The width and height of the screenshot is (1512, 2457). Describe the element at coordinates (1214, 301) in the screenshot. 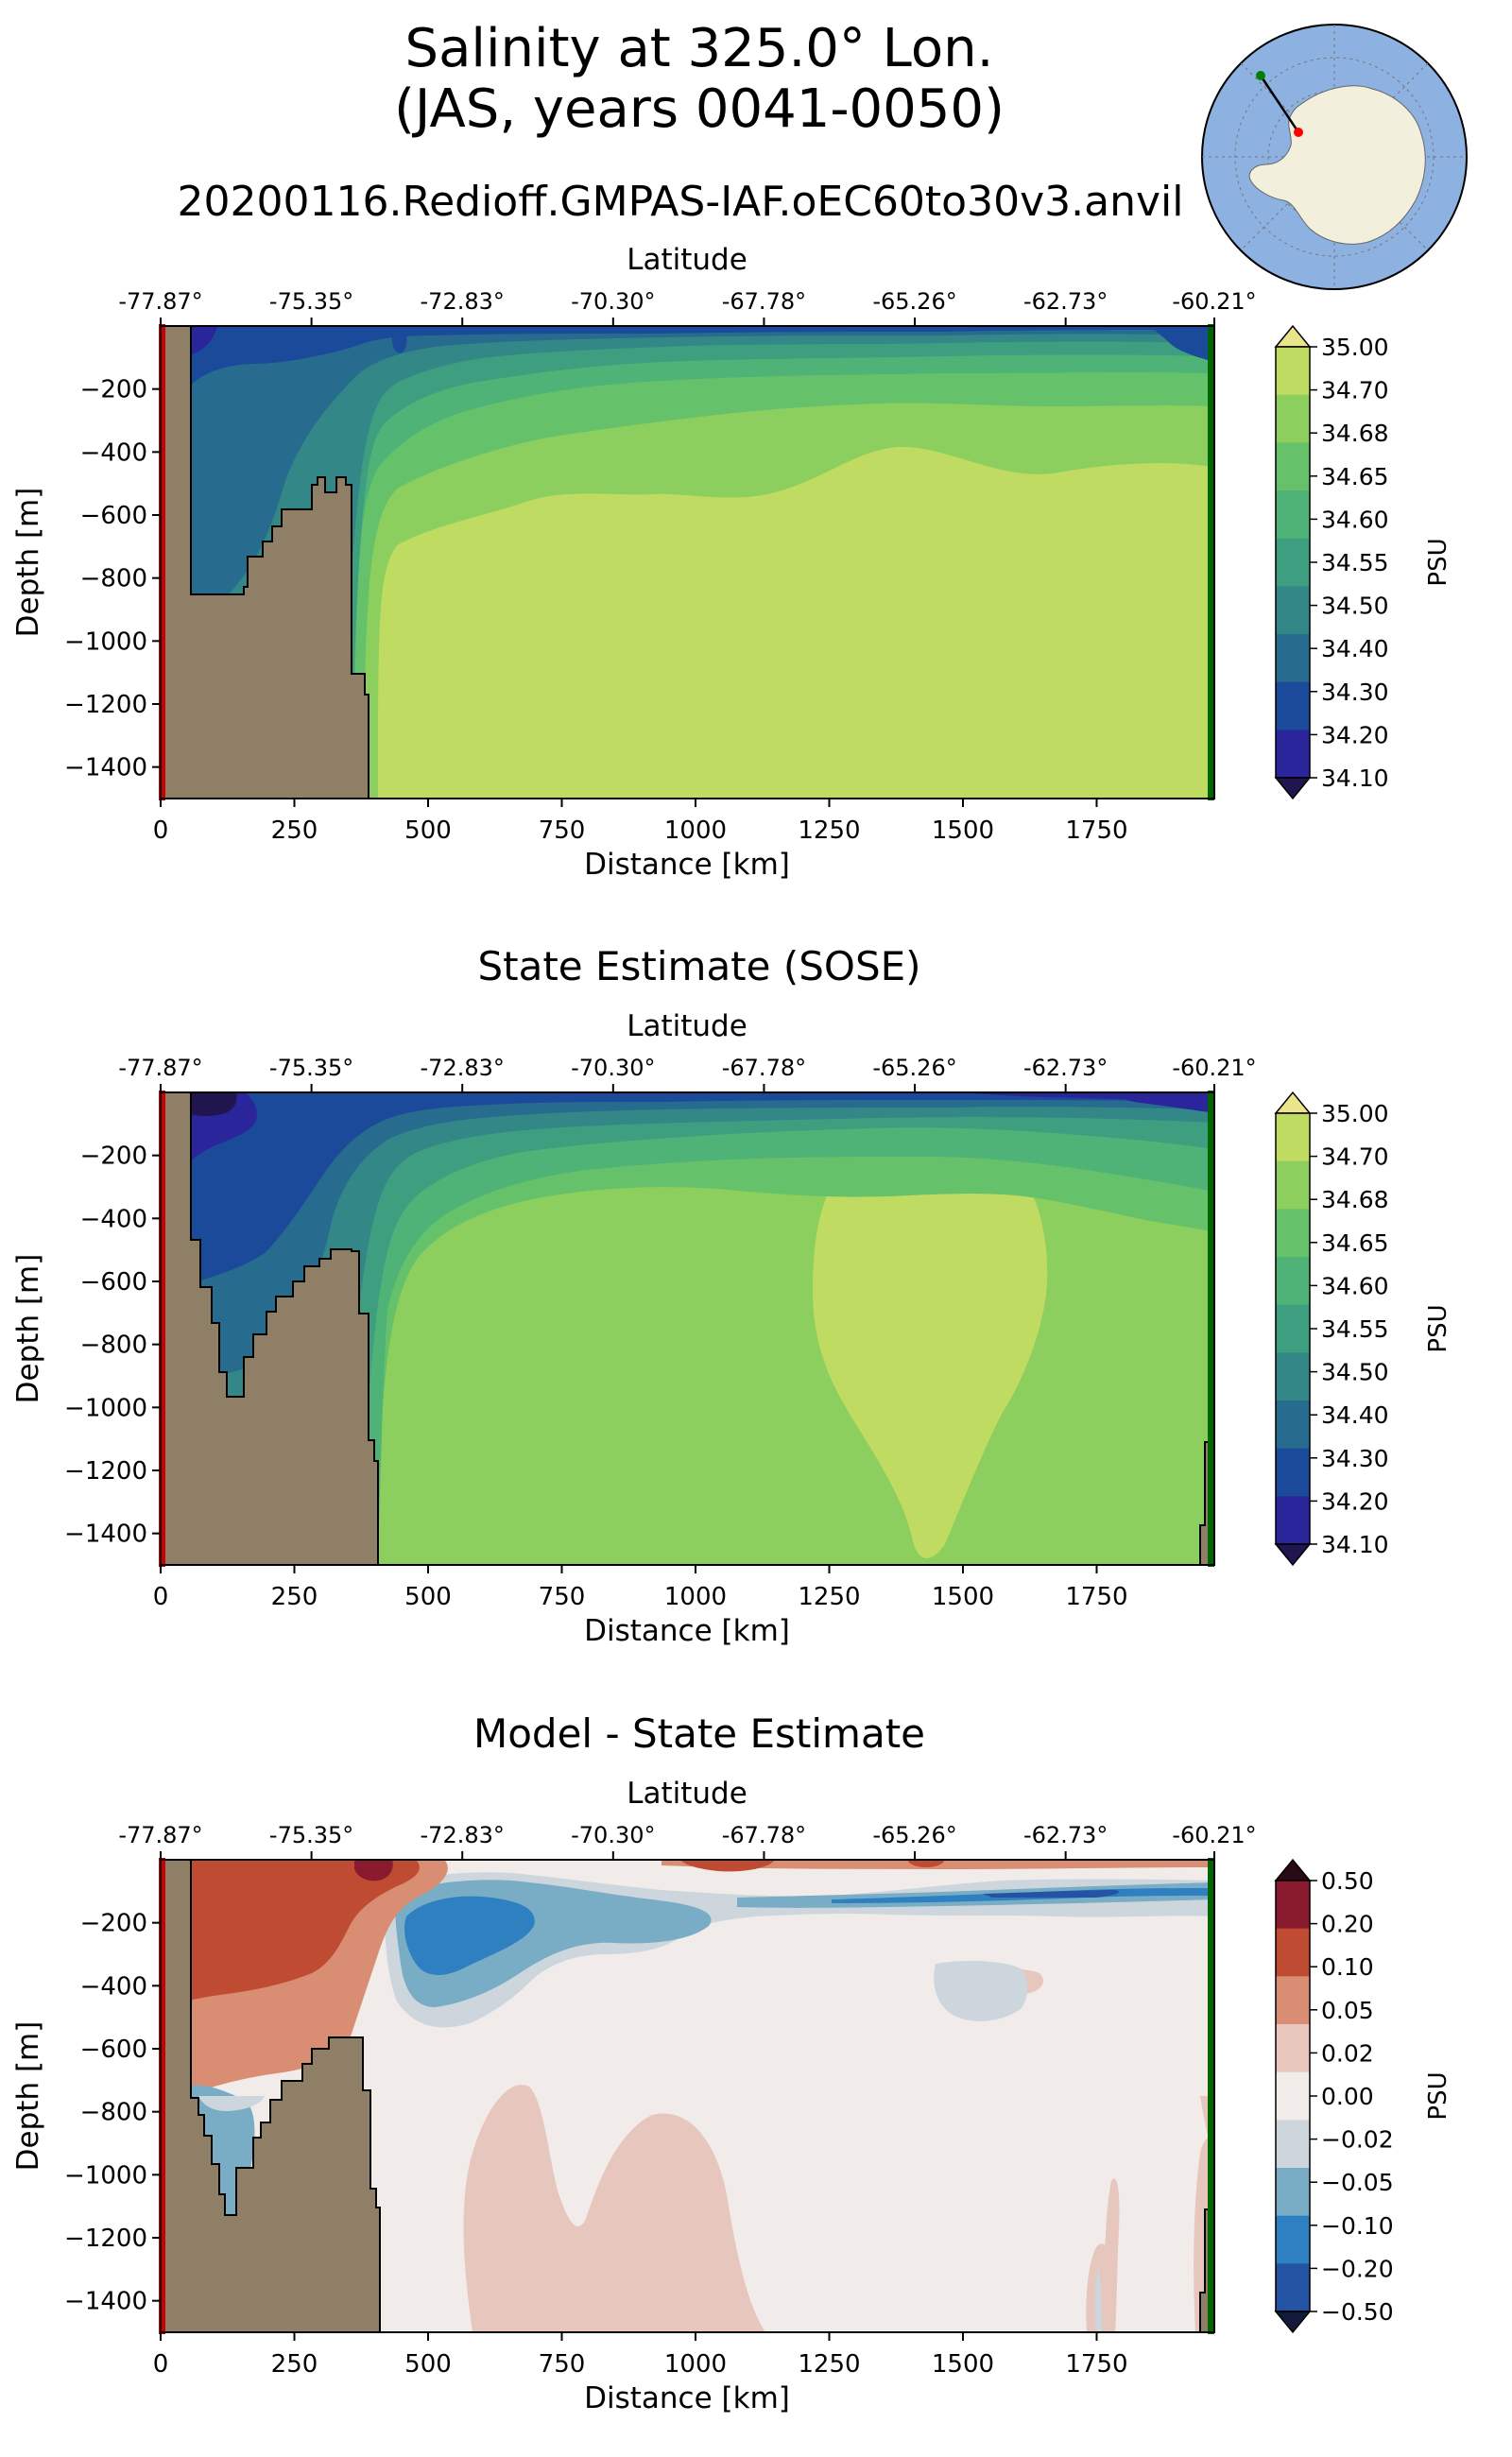

I see `lat-tick-label: -60.21°` at that location.